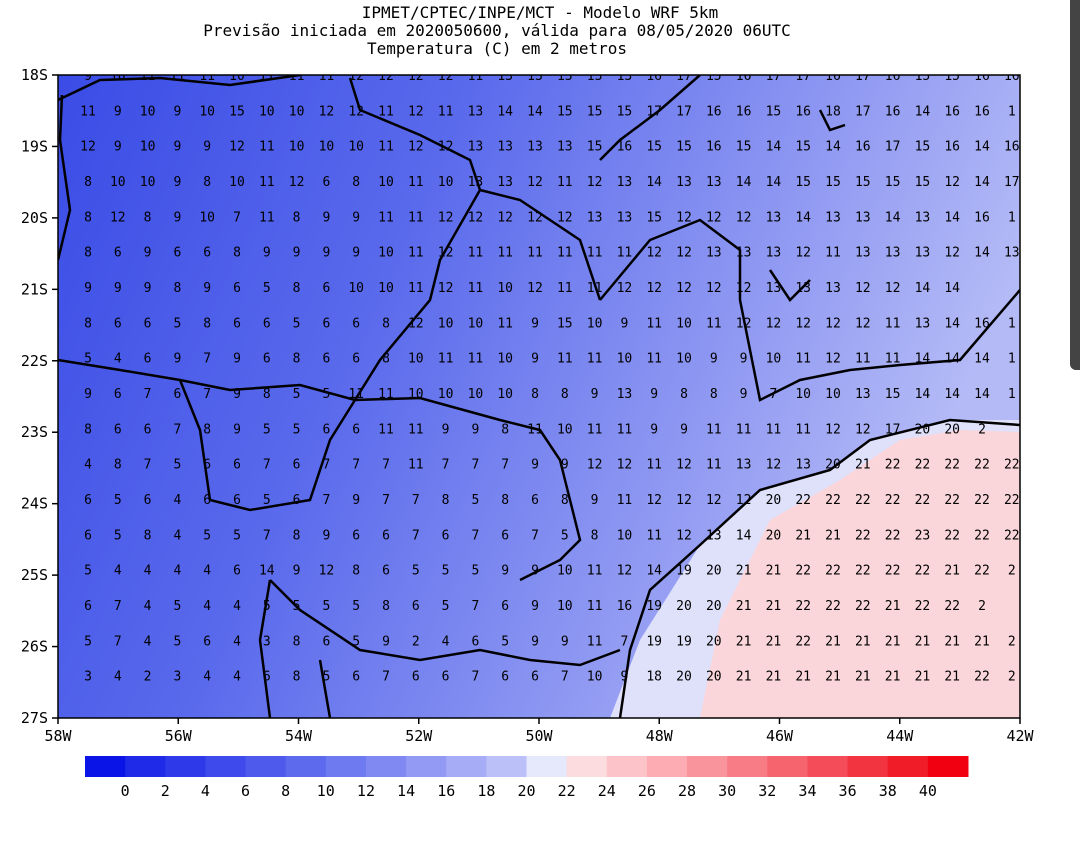 This screenshot has width=1080, height=858. Describe the element at coordinates (527, 778) in the screenshot. I see `colorbar: 0 2 4 6 8 10 12 14 16 18 20 22 24 26 28 30 32 34 36 38 40` at that location.